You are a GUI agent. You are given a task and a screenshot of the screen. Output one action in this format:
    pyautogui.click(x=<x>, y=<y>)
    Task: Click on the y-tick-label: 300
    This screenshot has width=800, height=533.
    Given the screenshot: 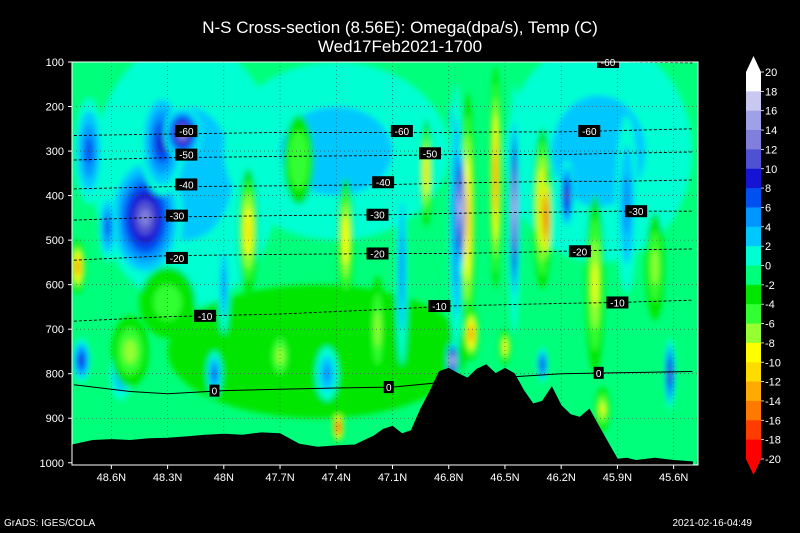 What is the action you would take?
    pyautogui.click(x=55, y=152)
    